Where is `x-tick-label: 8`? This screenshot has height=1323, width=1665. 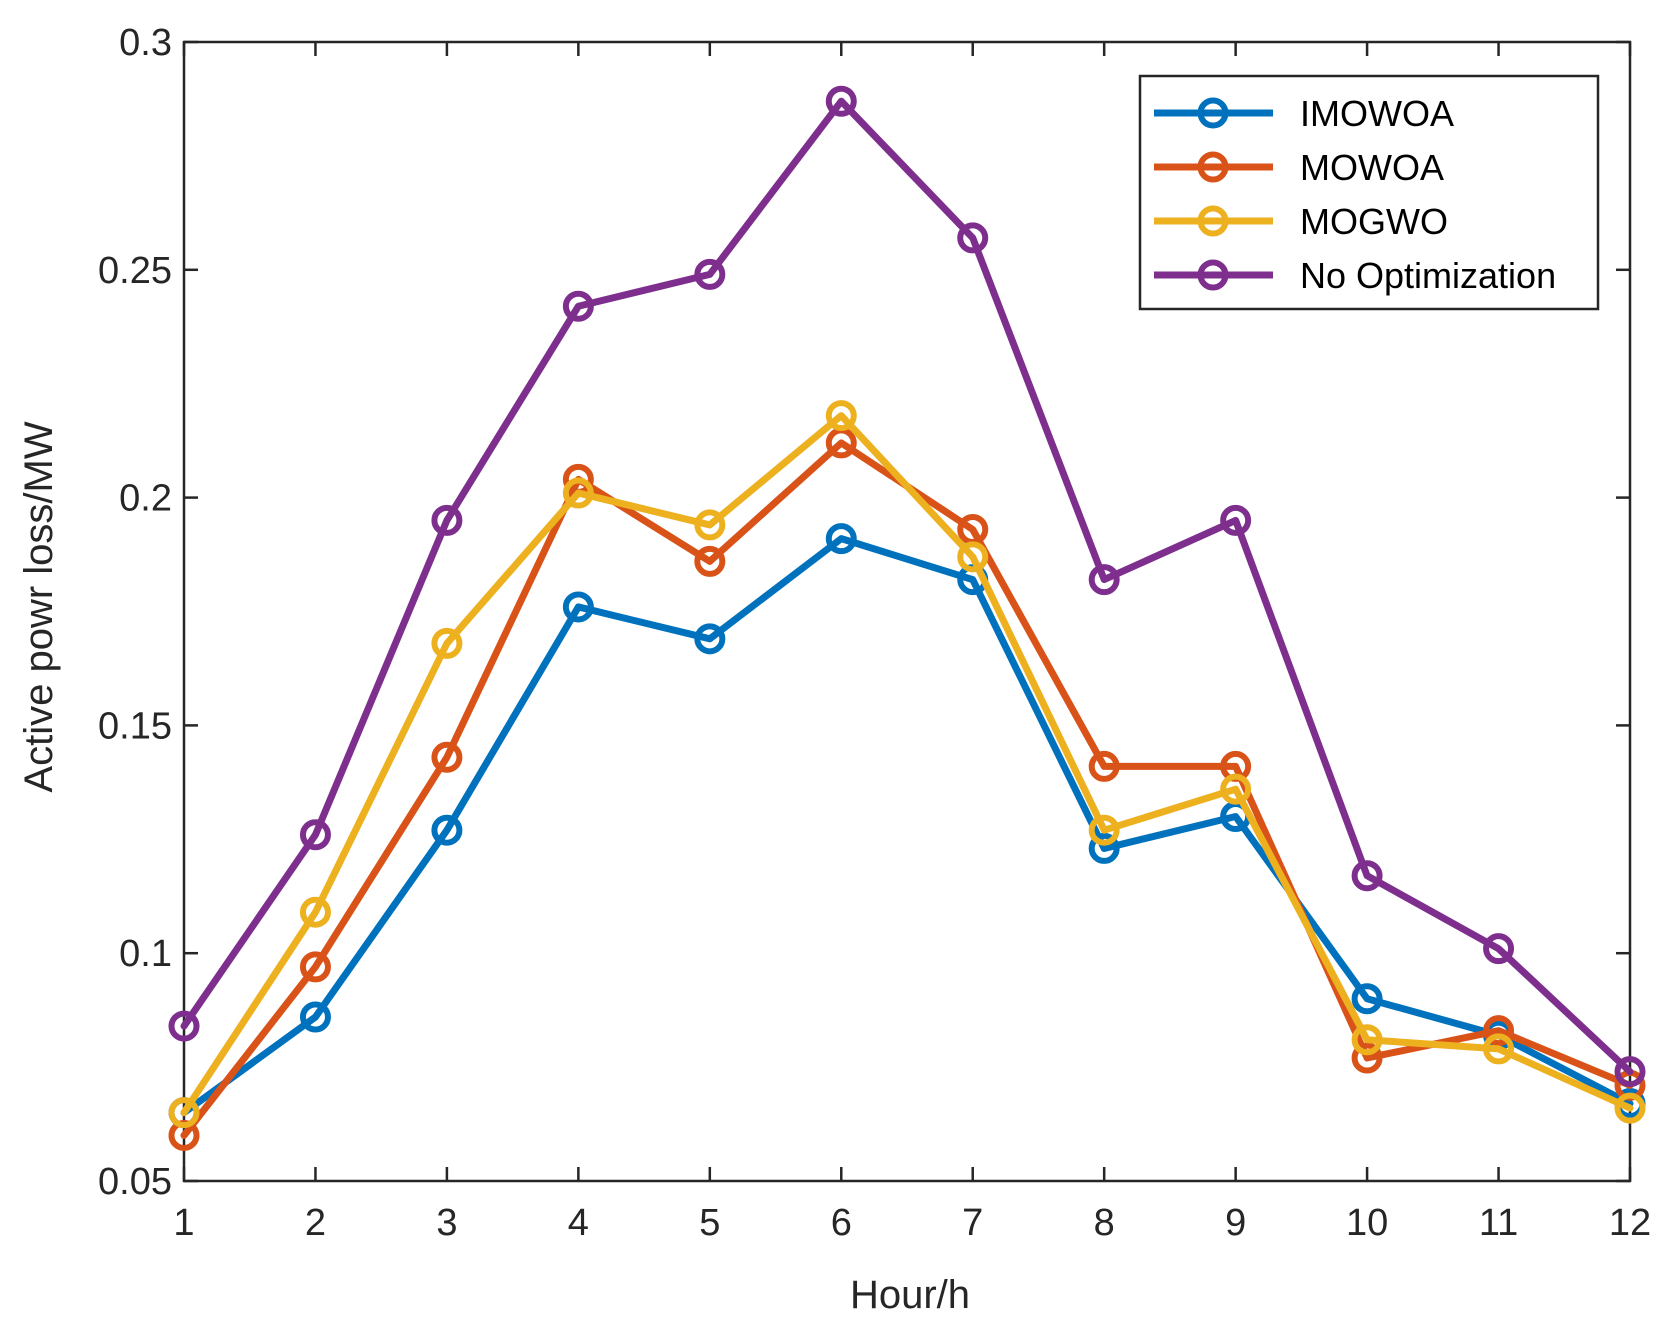 x-tick-label: 8 is located at coordinates (1104, 1223).